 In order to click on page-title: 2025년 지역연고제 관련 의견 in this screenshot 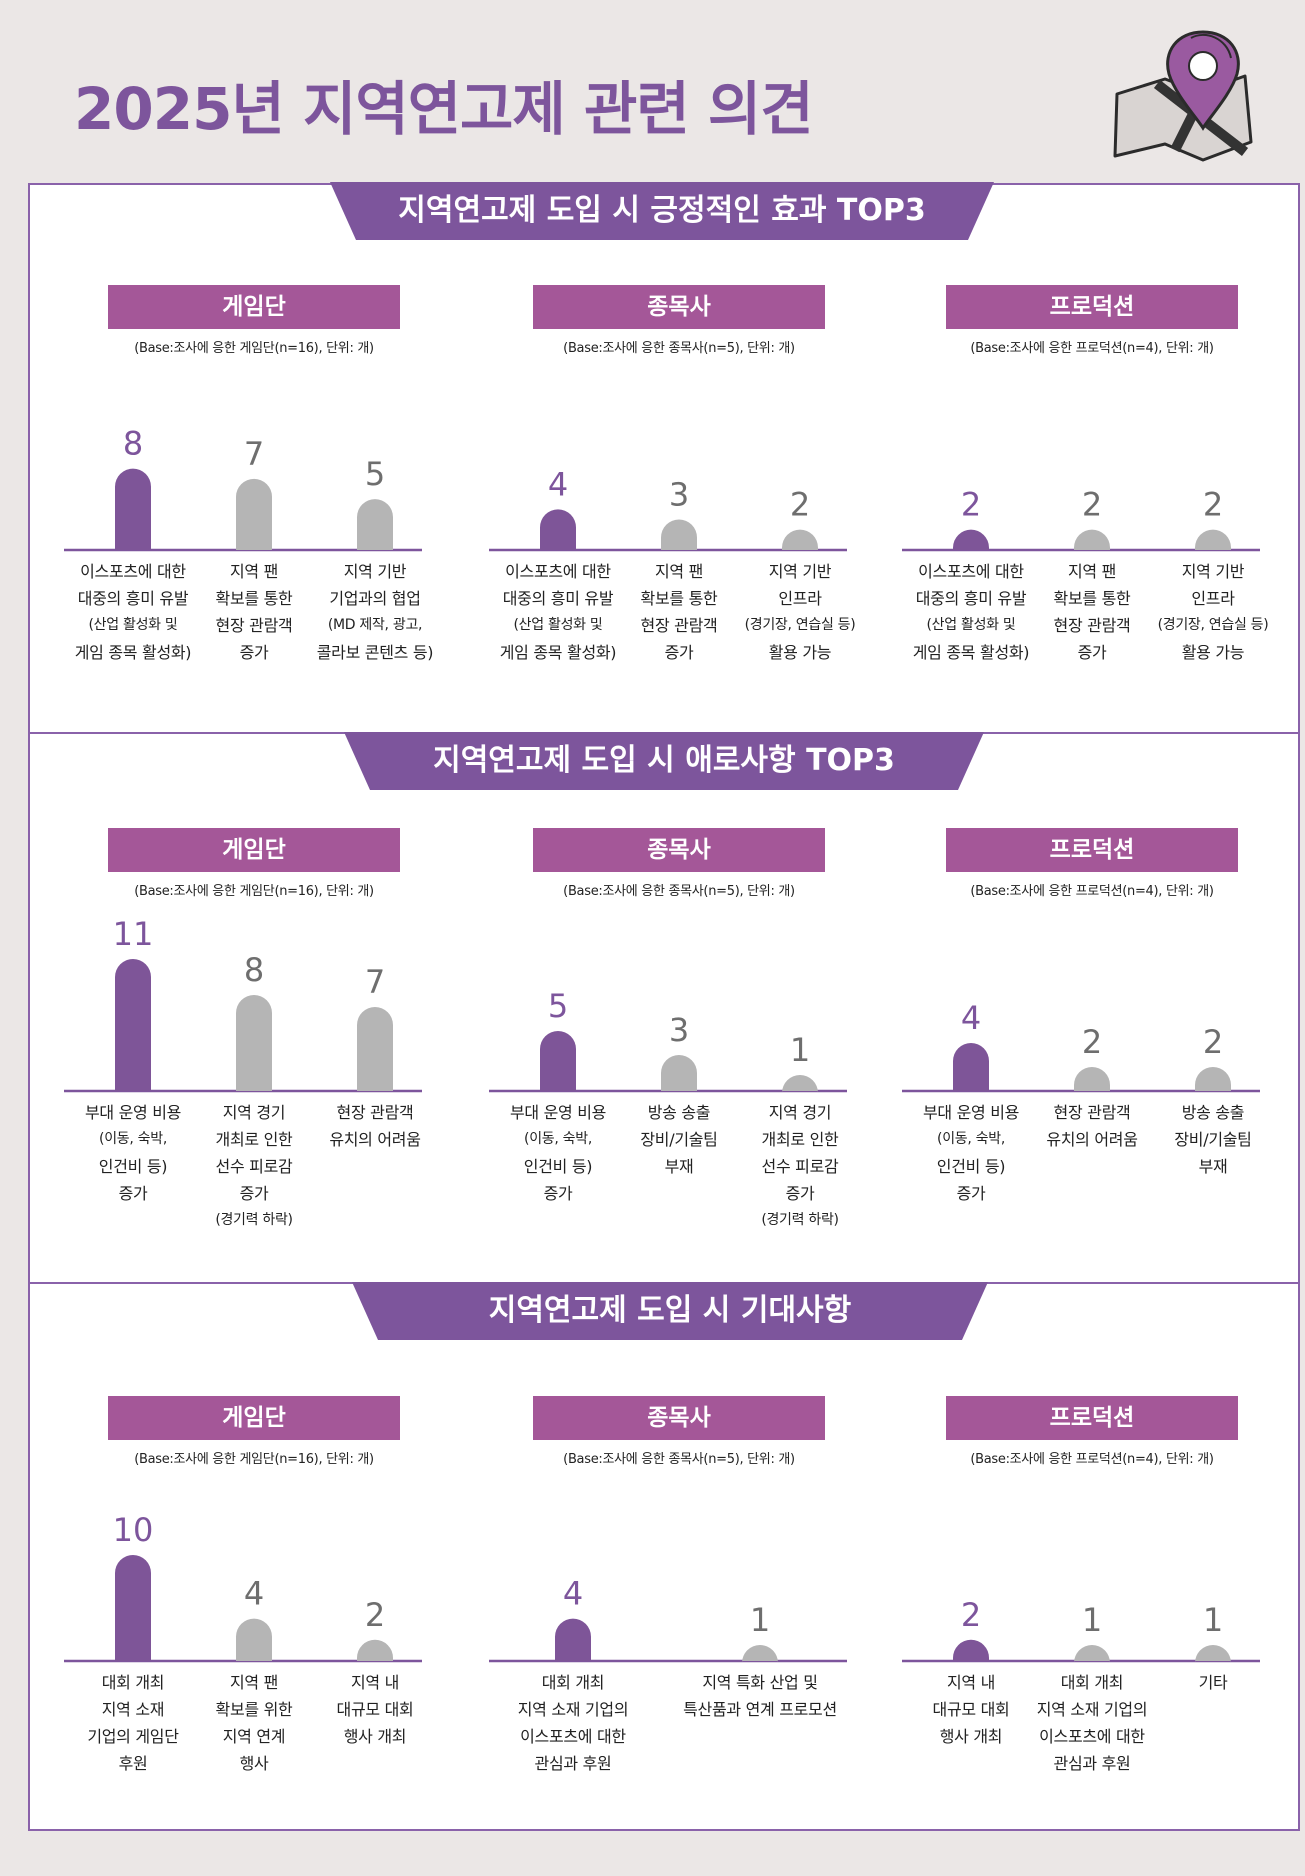, I will do `click(444, 109)`.